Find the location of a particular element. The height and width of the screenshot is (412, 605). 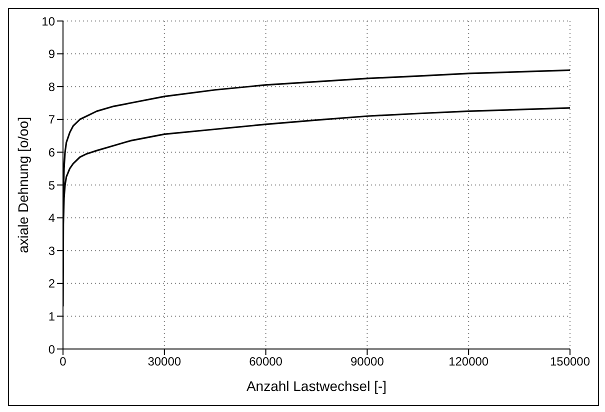

x-tick-label: 150000 is located at coordinates (570, 361).